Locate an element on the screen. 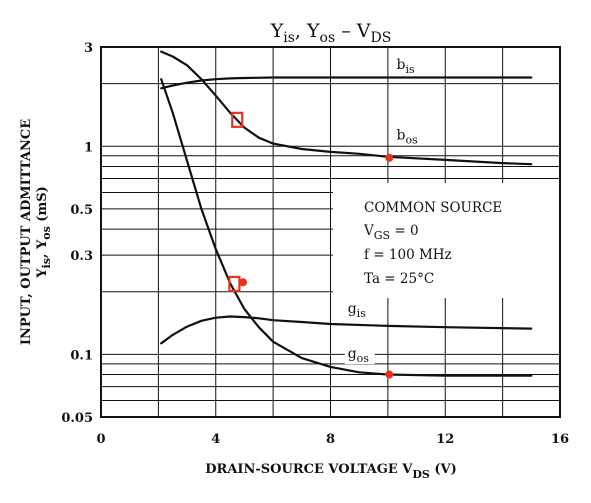  x-tick-label: 4 is located at coordinates (215, 439).